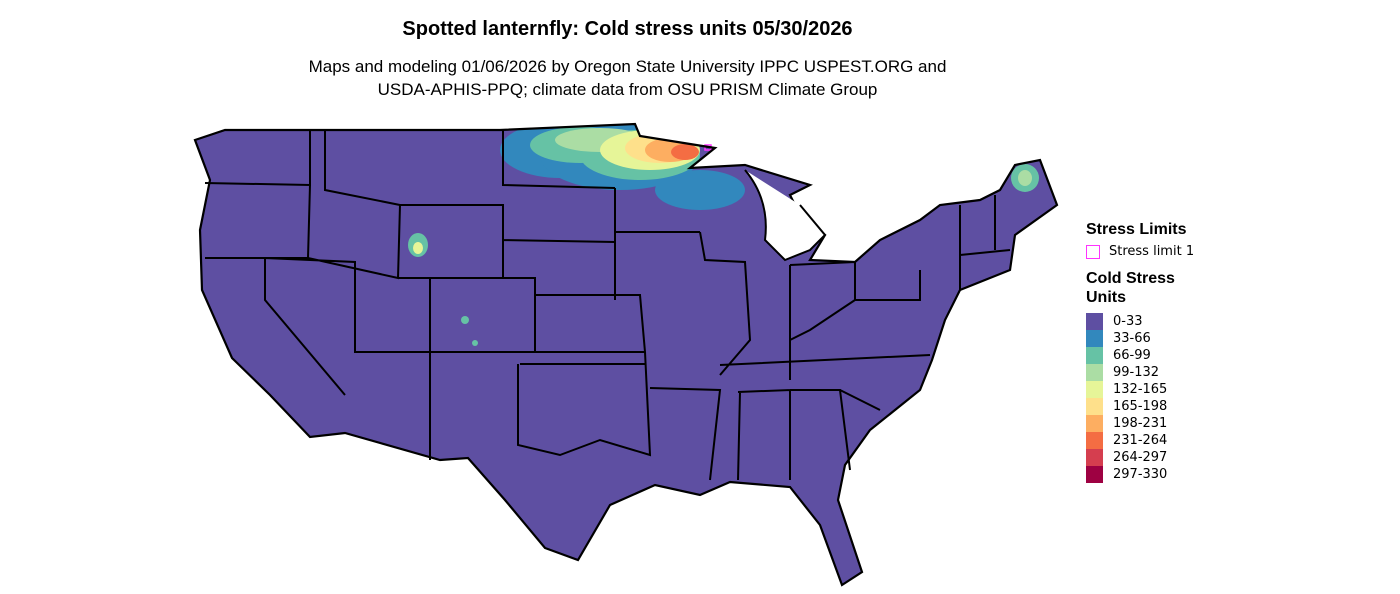 The width and height of the screenshot is (1400, 594). I want to click on cold-stress-units-title: Cold Stress Units, so click(1140, 288).